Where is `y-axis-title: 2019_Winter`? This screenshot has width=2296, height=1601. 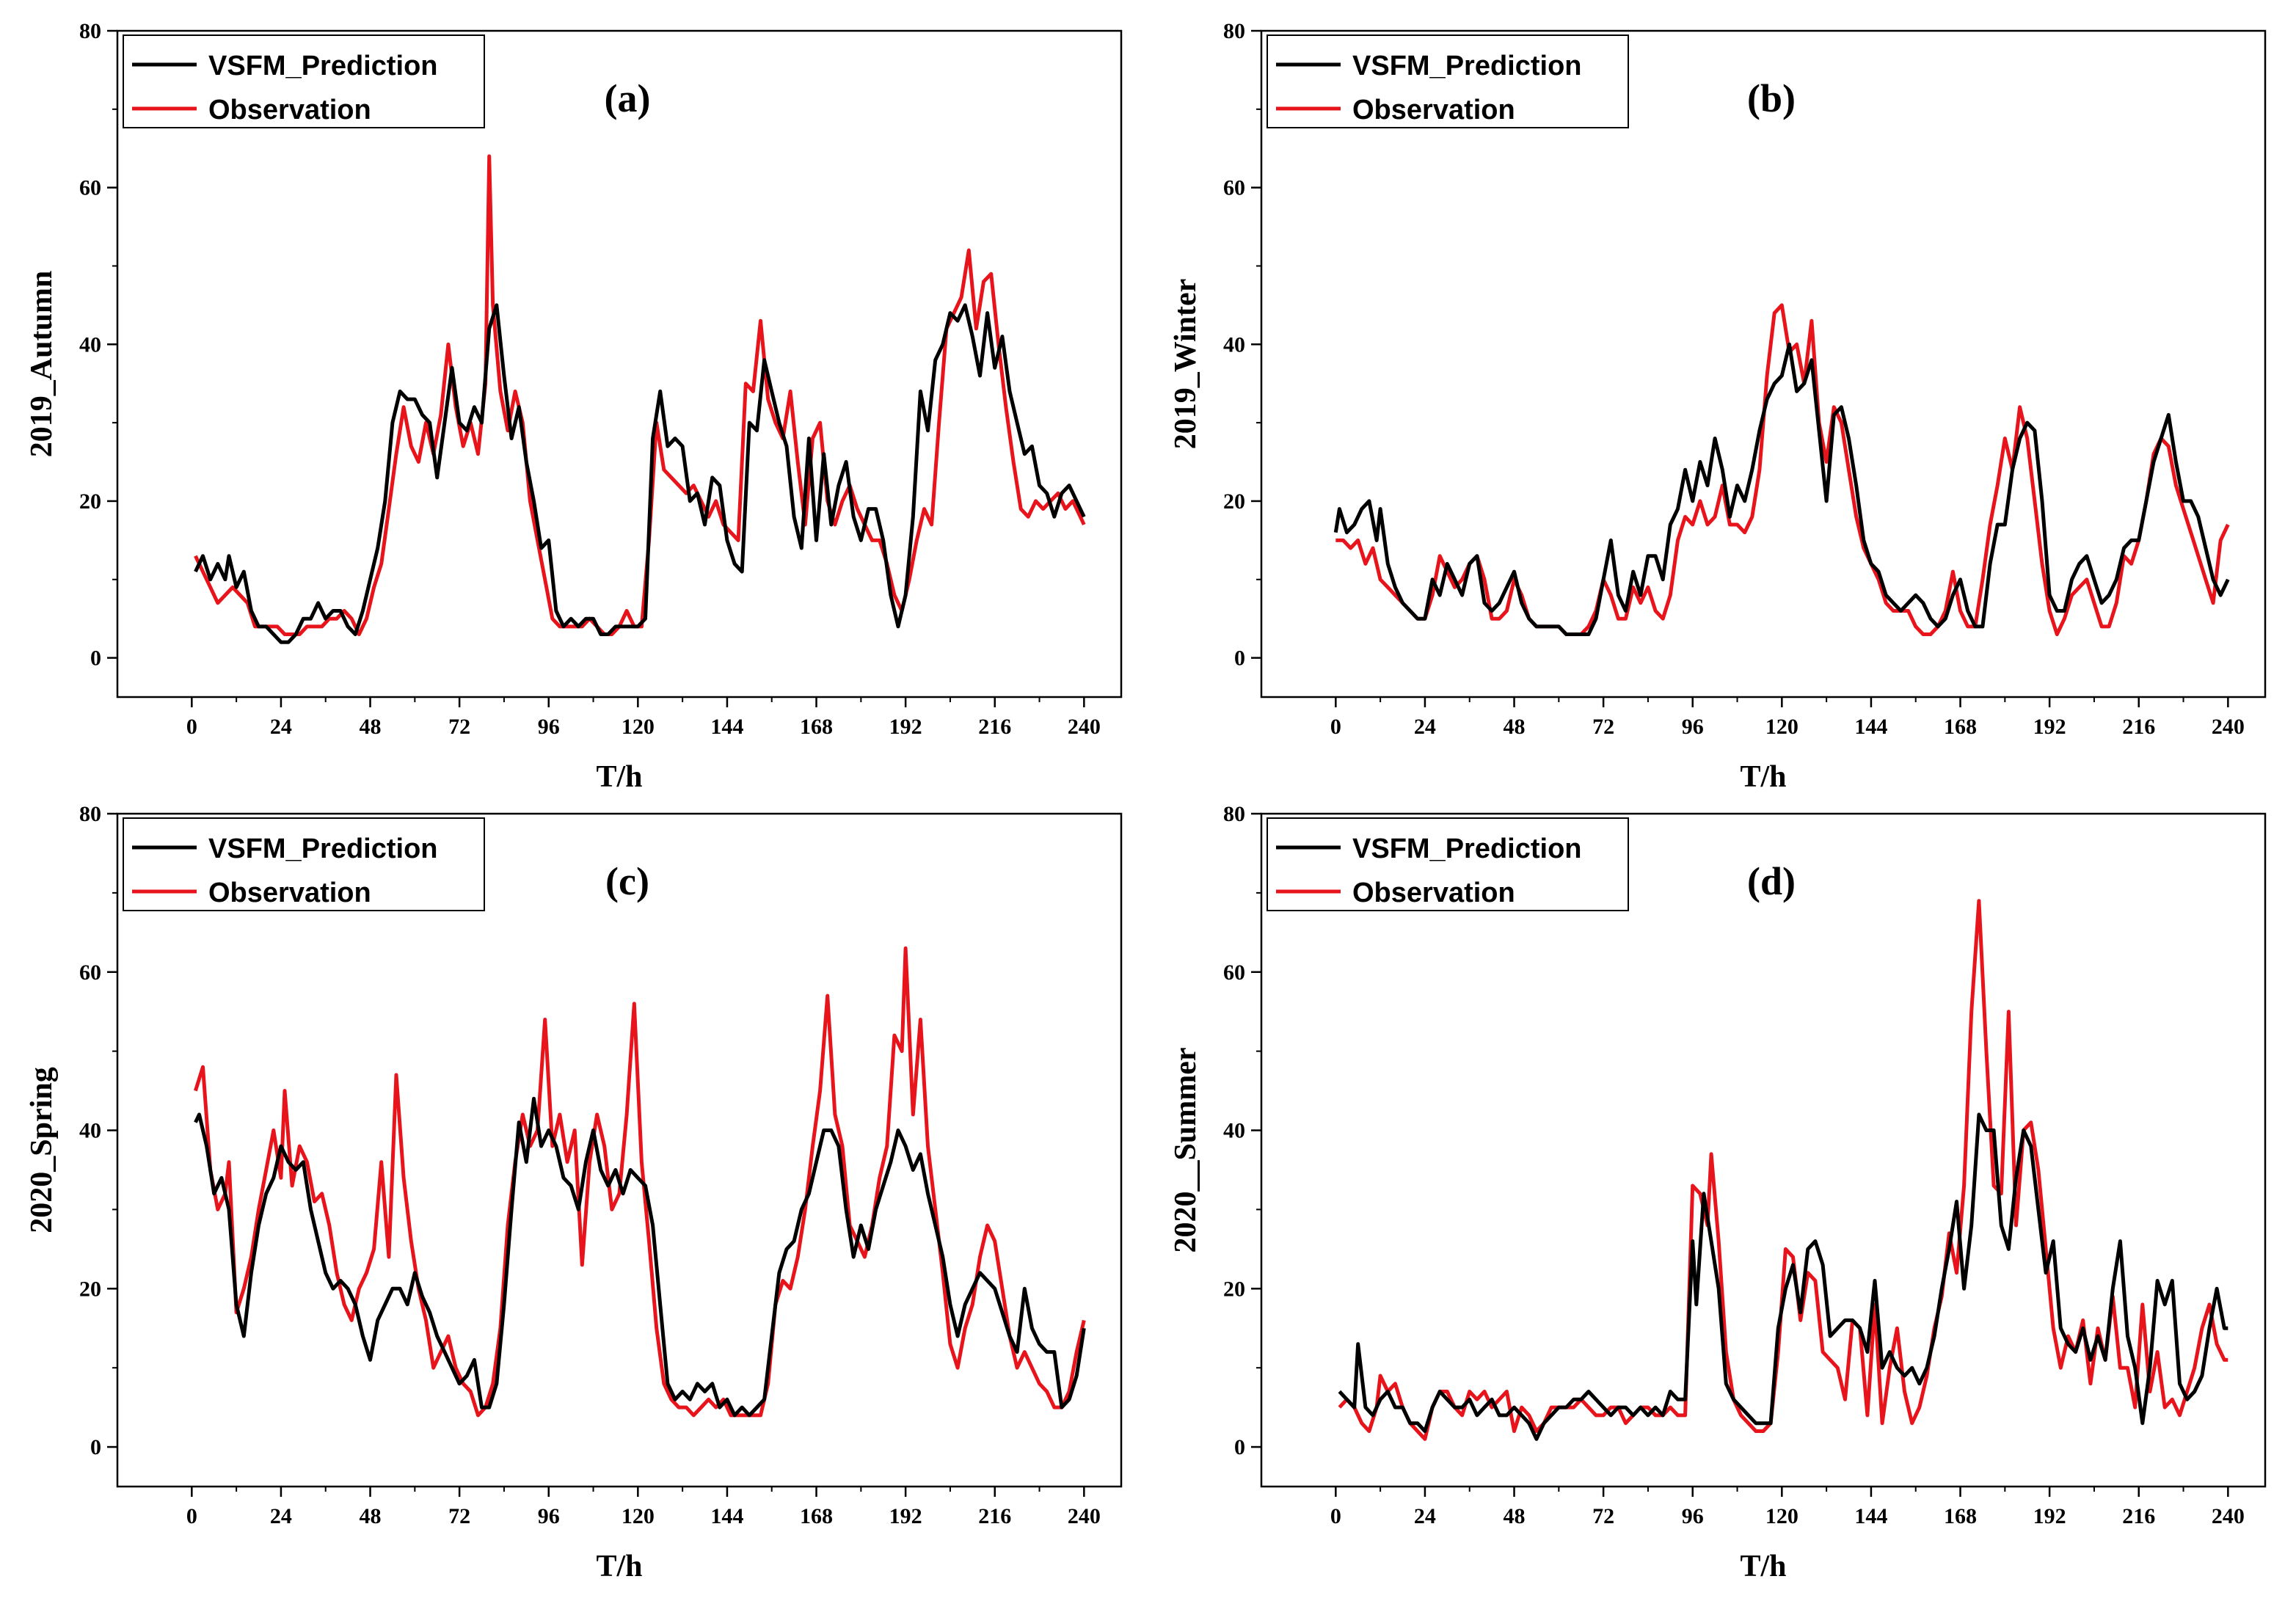 y-axis-title: 2019_Winter is located at coordinates (1186, 365).